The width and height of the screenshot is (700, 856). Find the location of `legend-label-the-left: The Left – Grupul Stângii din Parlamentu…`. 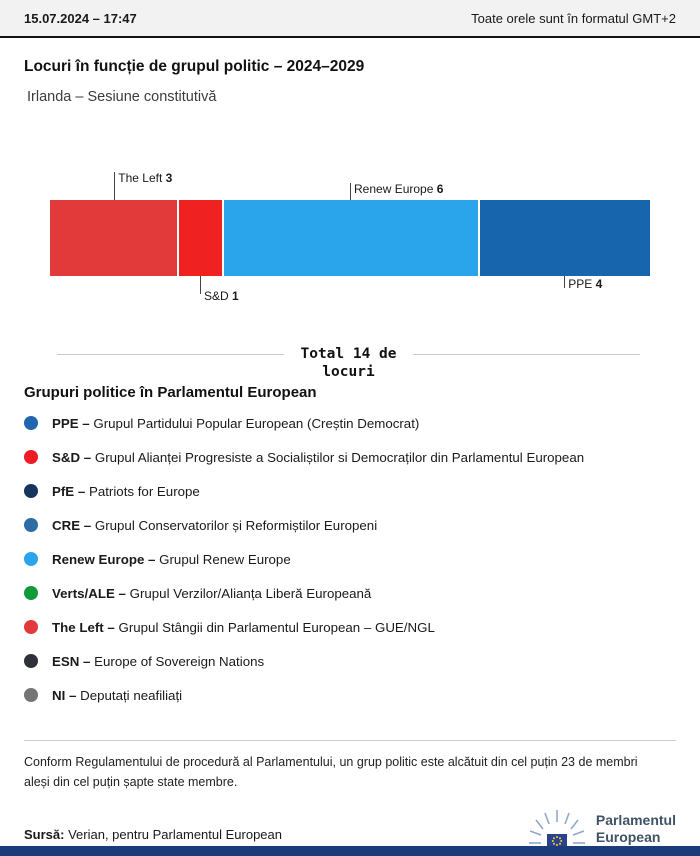

legend-label-the-left: The Left – Grupul Stângii din Parlamentu… is located at coordinates (243, 627).